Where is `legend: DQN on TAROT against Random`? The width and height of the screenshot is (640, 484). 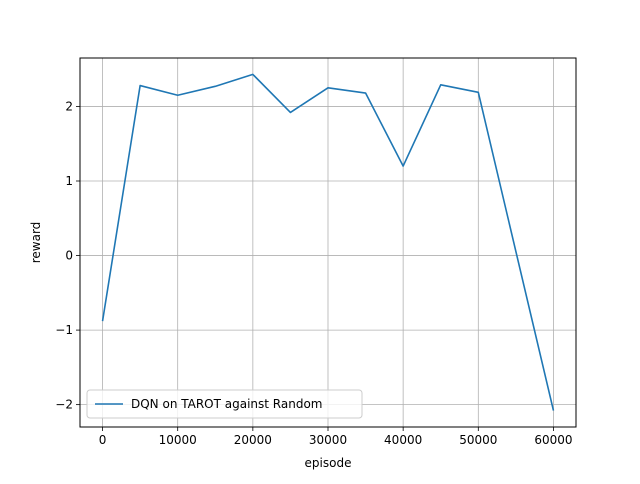 legend: DQN on TAROT against Random is located at coordinates (224, 404).